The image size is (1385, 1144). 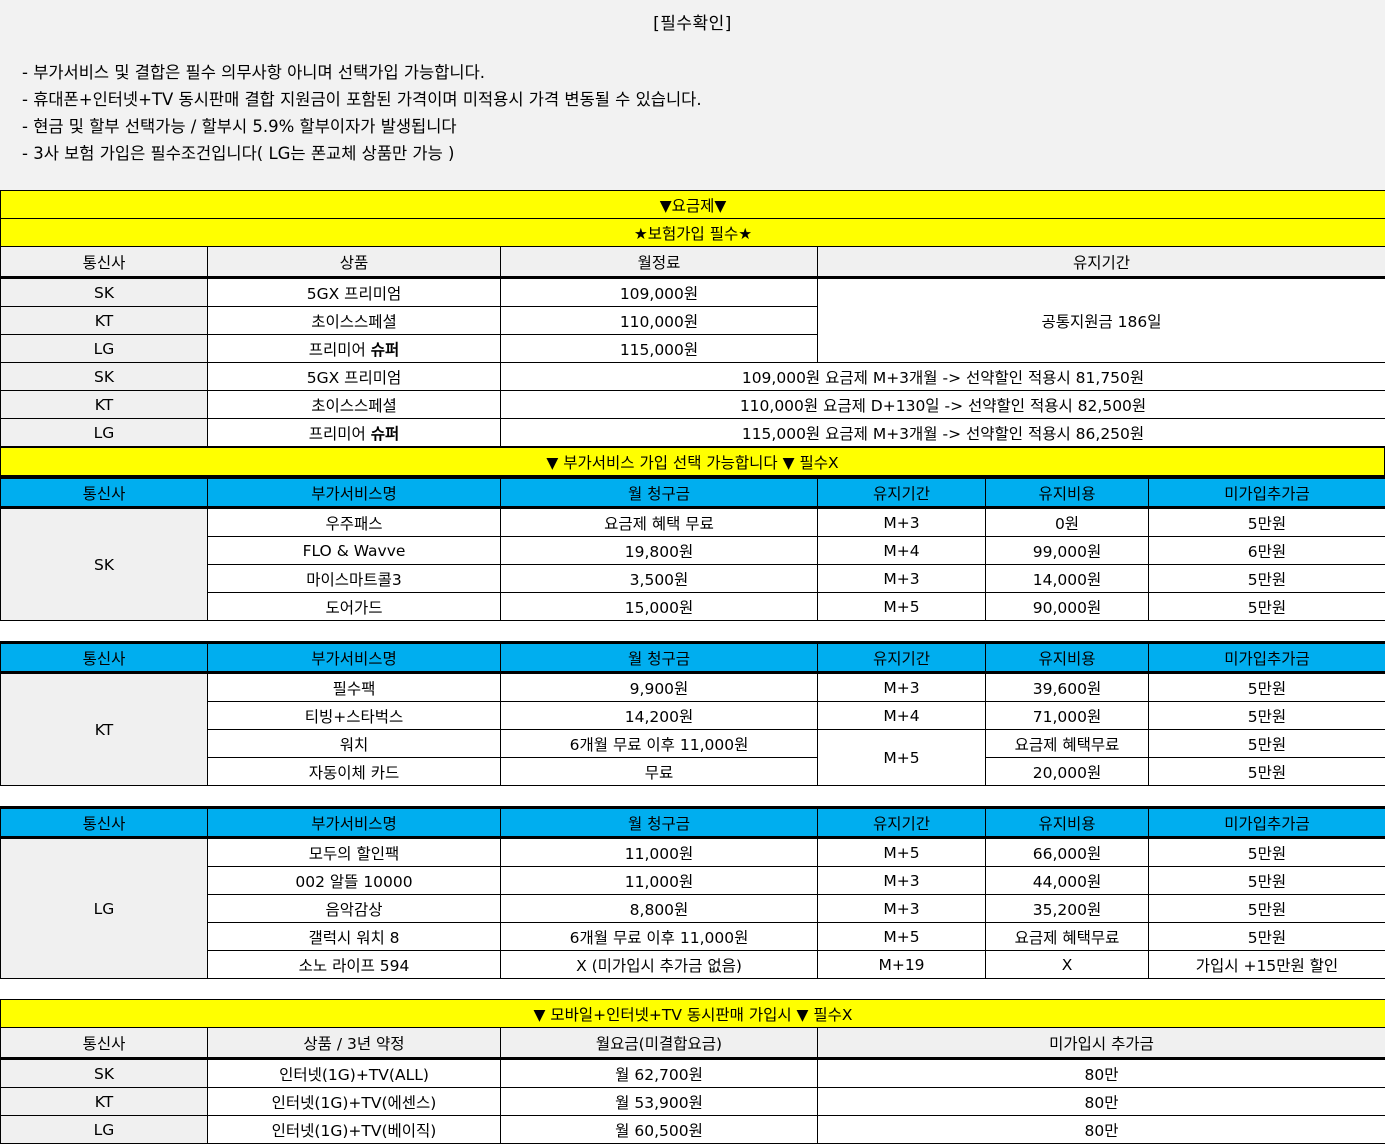 What do you see at coordinates (693, 1102) in the screenshot?
I see `table-row: KT 인터넷(1G)+TV(에센스) 월 53,900원 80만` at bounding box center [693, 1102].